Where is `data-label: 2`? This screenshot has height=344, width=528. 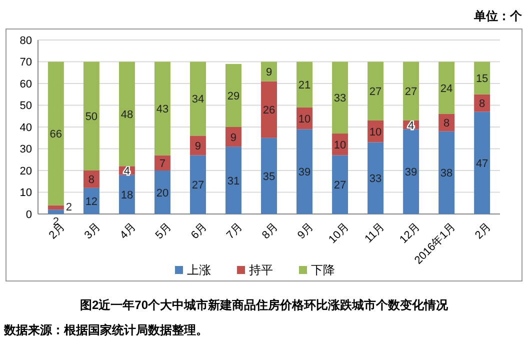 data-label: 2 is located at coordinates (69, 207).